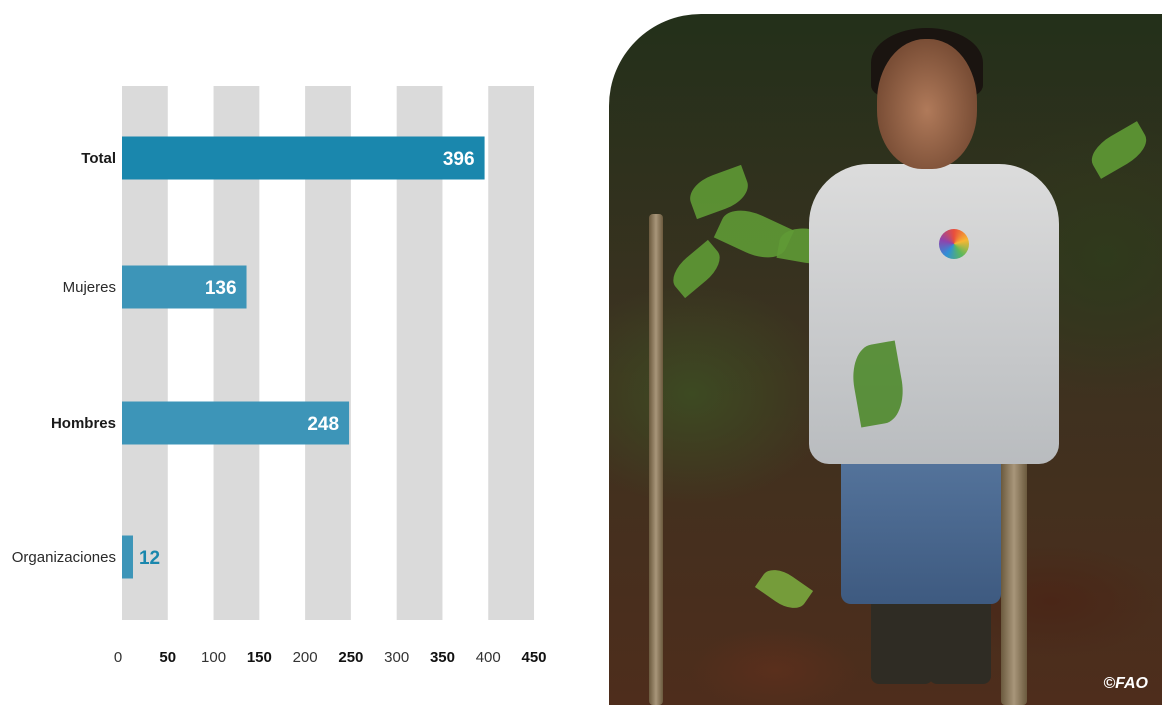 The height and width of the screenshot is (705, 1162). What do you see at coordinates (259, 657) in the screenshot?
I see `tick-label-150: 150` at bounding box center [259, 657].